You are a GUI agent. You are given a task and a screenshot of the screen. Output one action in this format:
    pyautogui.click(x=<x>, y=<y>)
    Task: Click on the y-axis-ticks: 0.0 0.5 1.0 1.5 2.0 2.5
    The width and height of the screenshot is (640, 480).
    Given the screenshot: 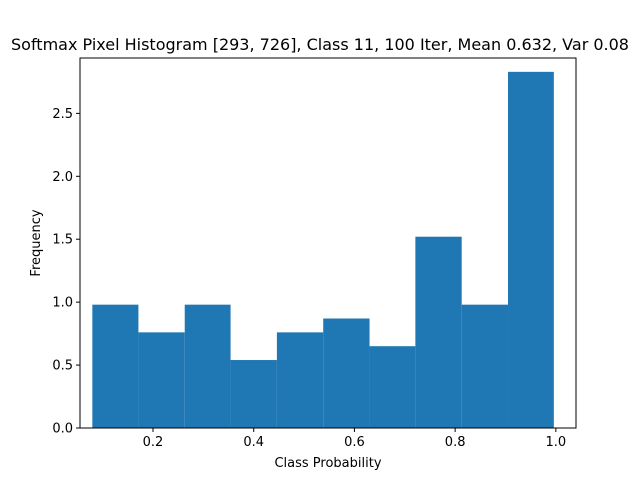 What is the action you would take?
    pyautogui.click(x=66, y=272)
    